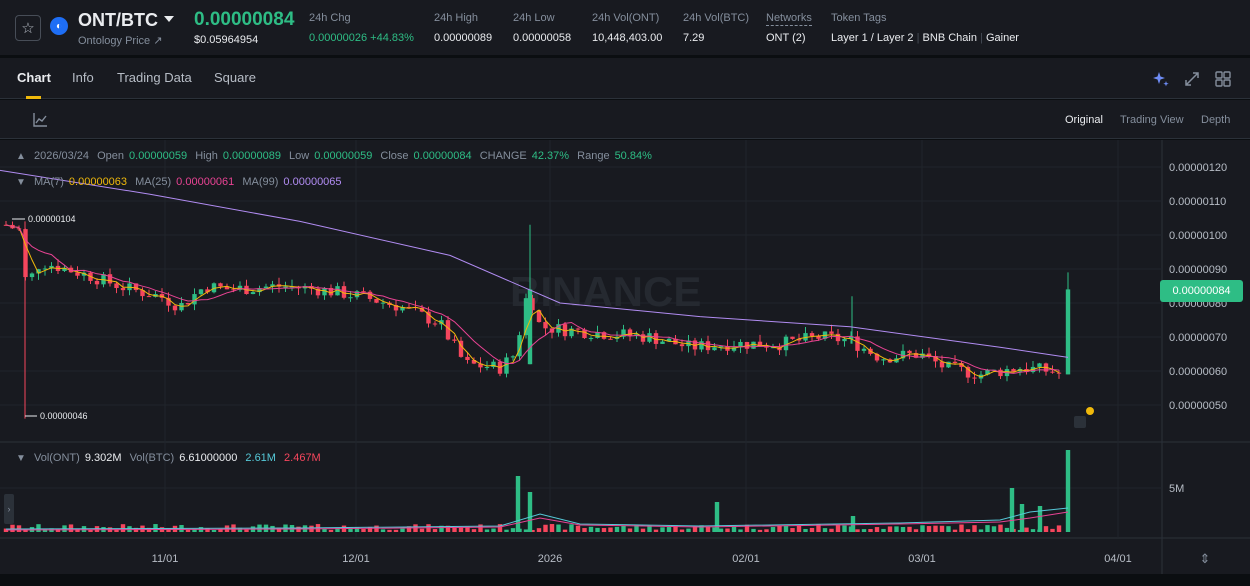  I want to click on view-trading-view: Trading View, so click(1152, 120).